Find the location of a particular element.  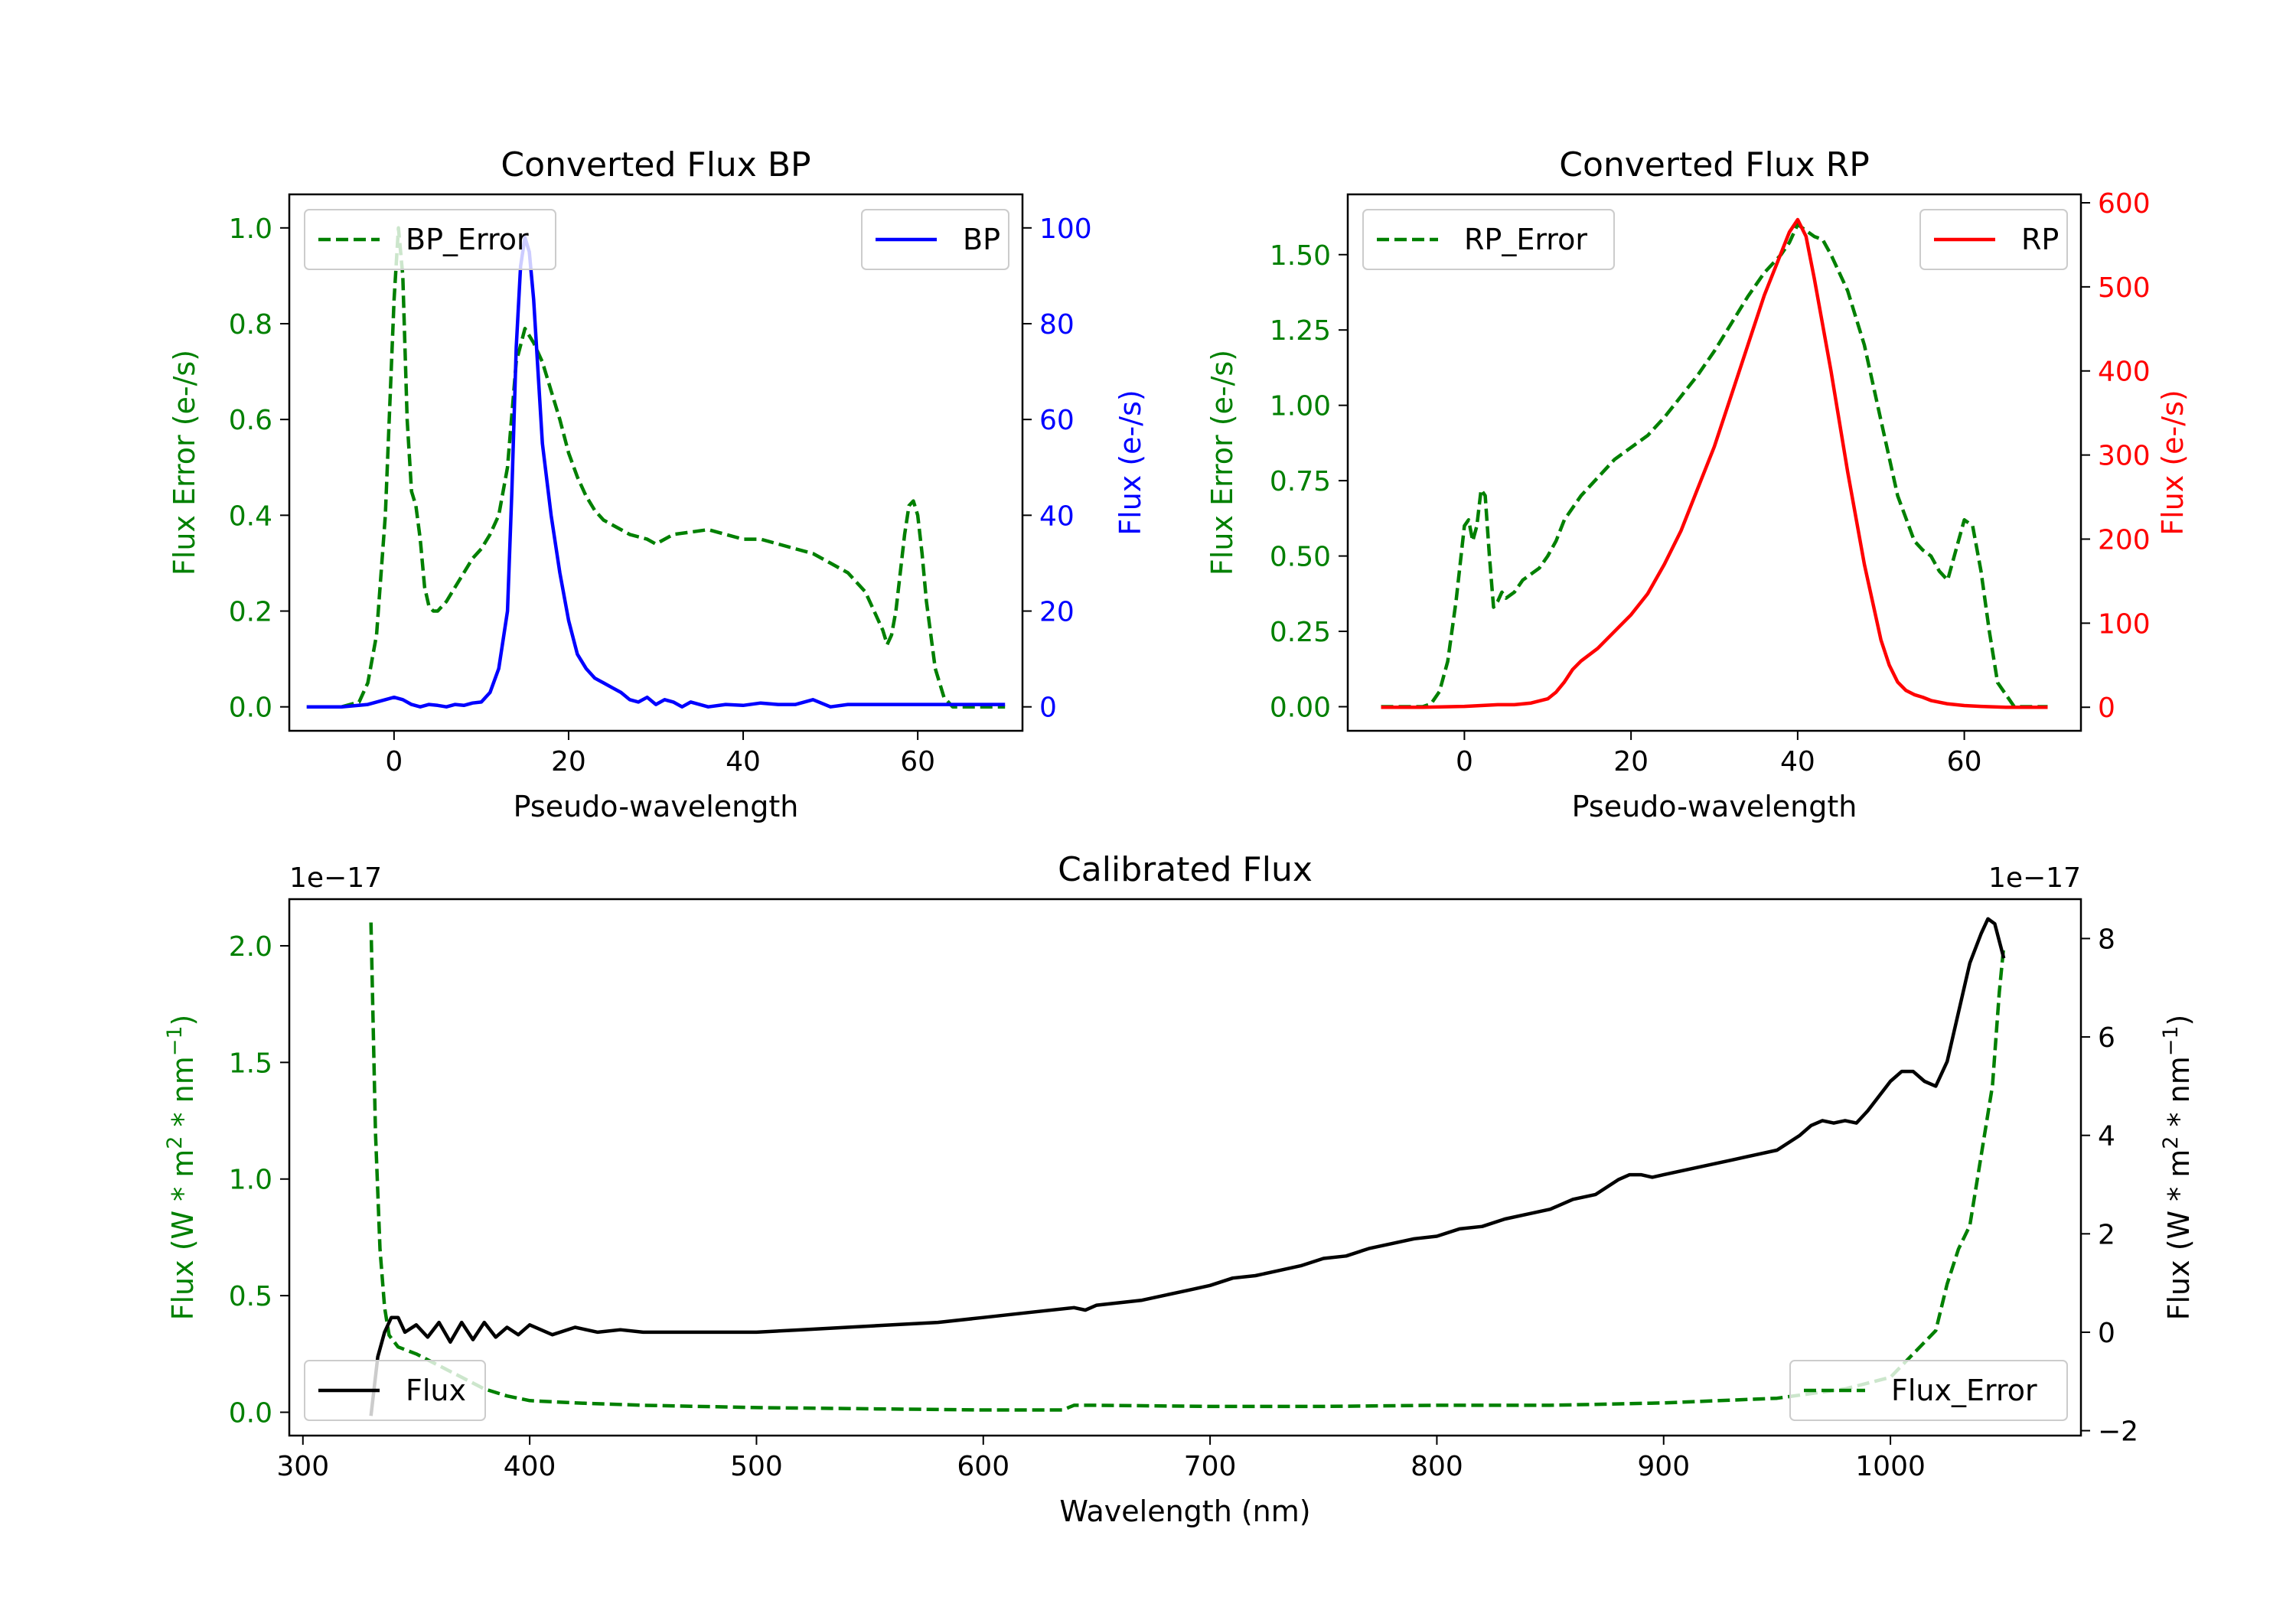

legend-rp-error: RP_Error is located at coordinates (1488, 239).